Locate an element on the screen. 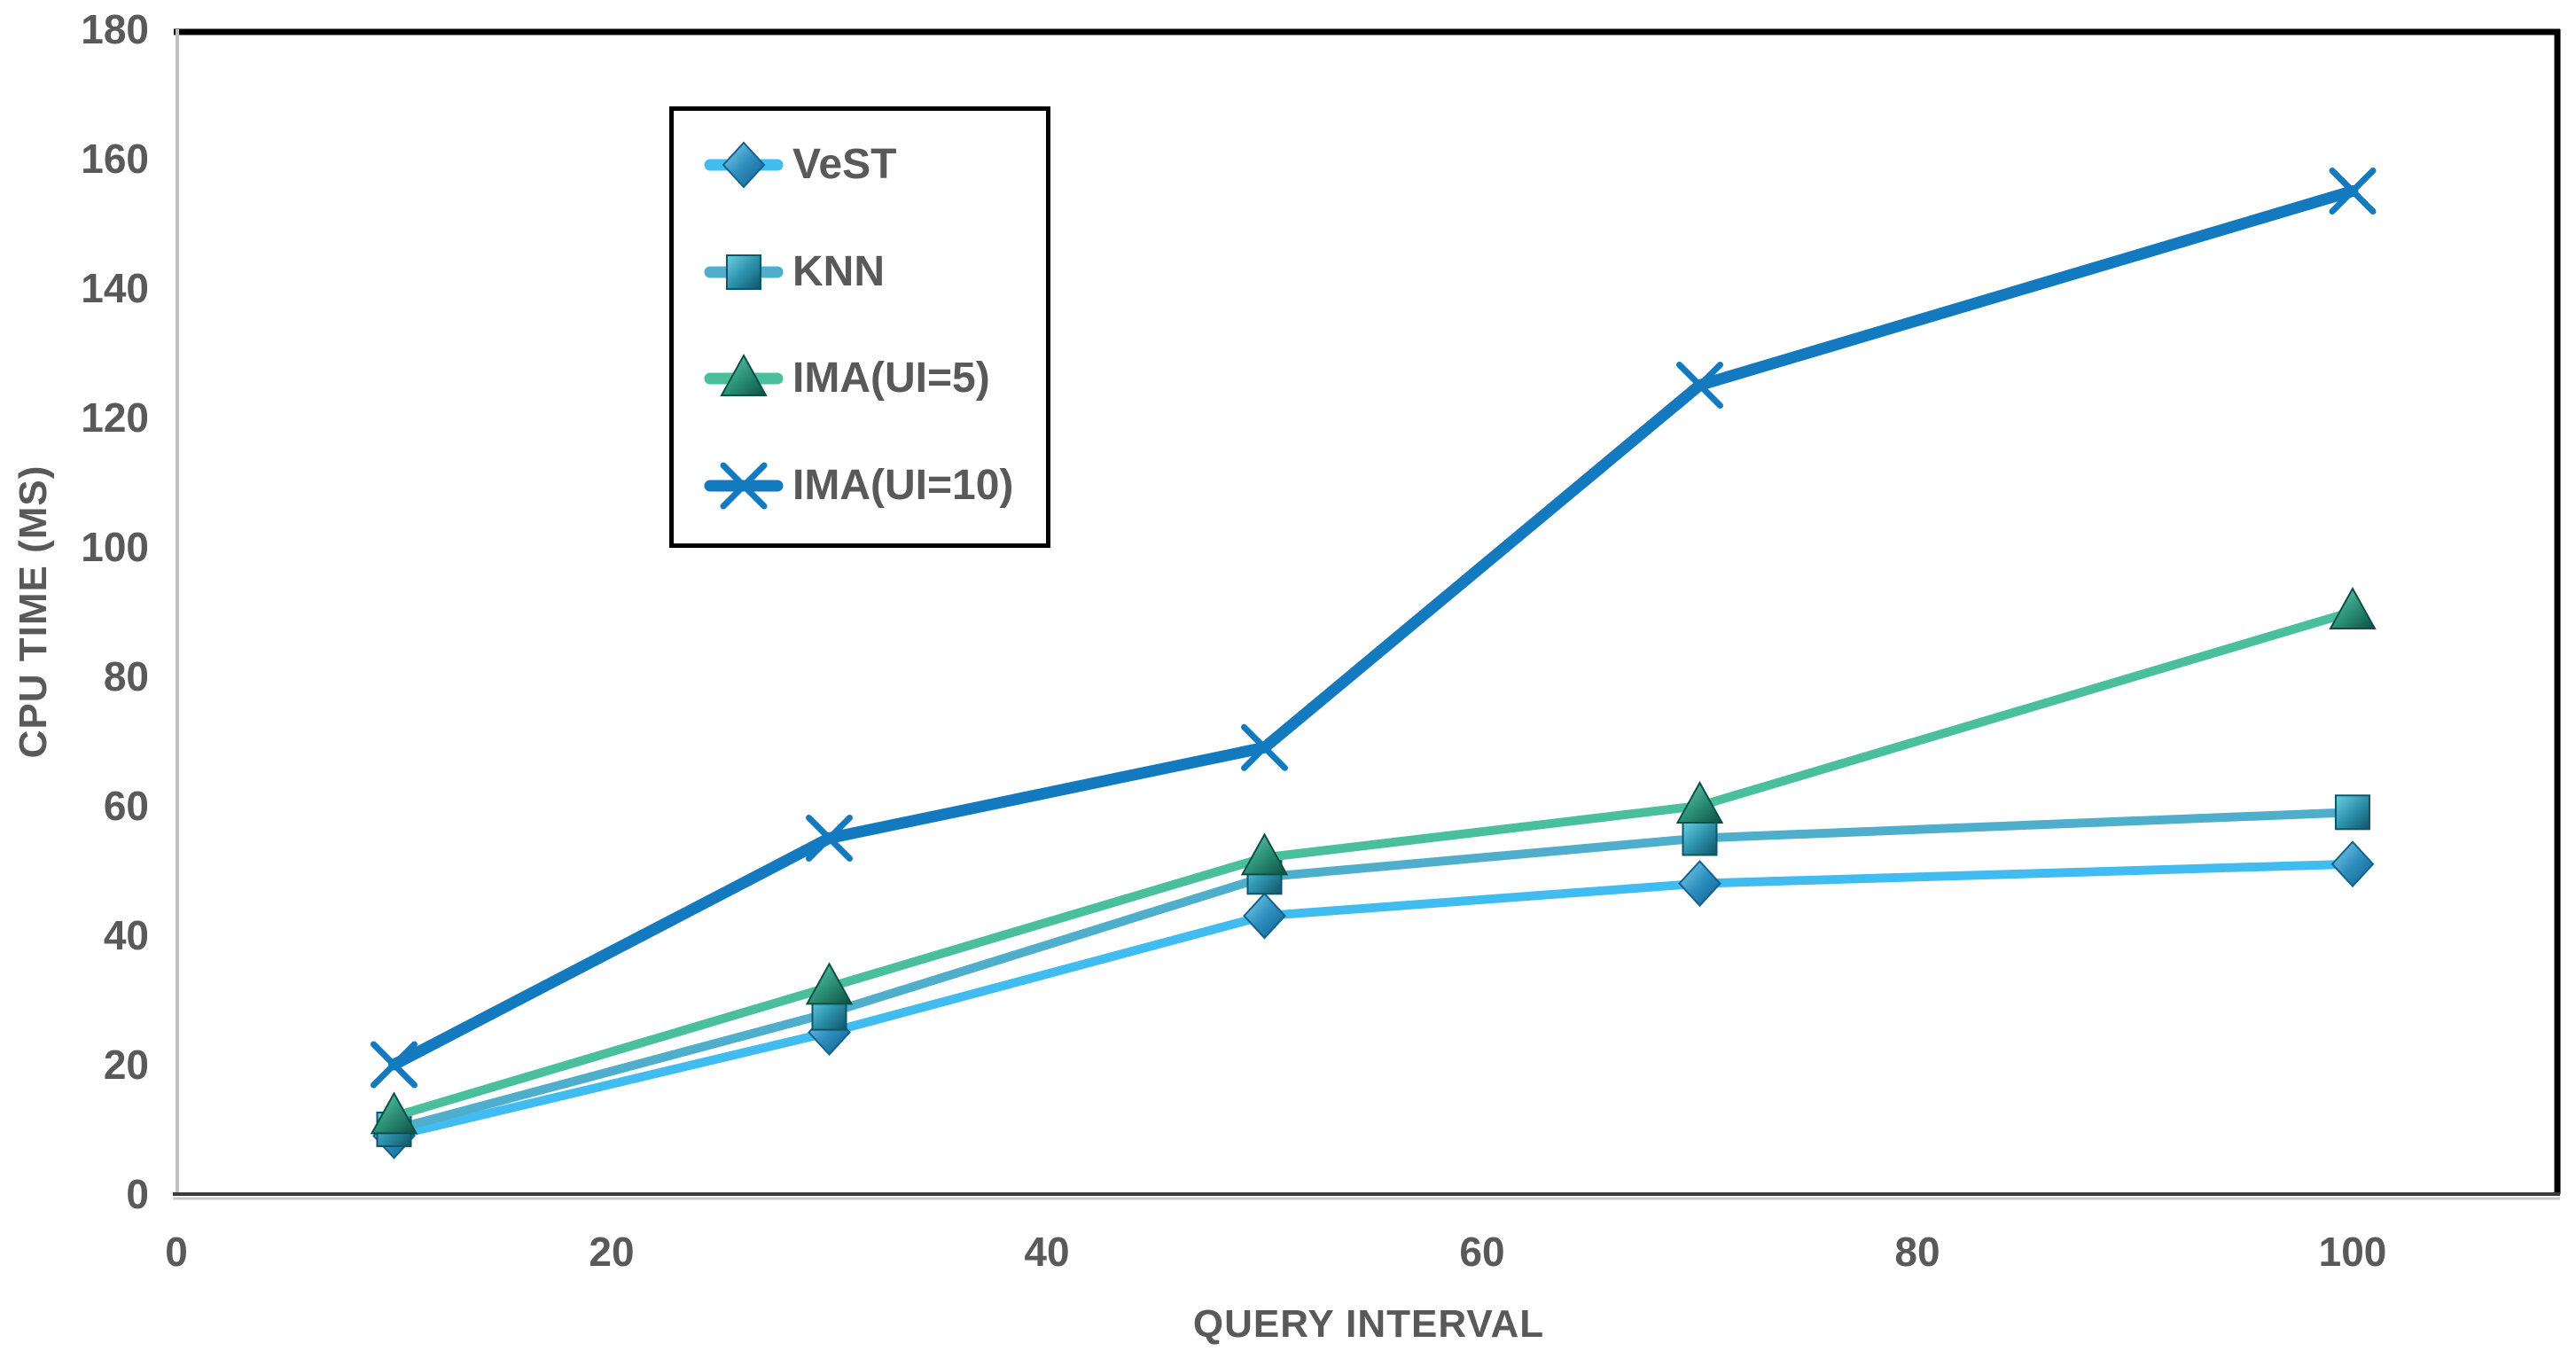 The height and width of the screenshot is (1351, 2576). legend-label: IMA(UI=10) is located at coordinates (903, 486).